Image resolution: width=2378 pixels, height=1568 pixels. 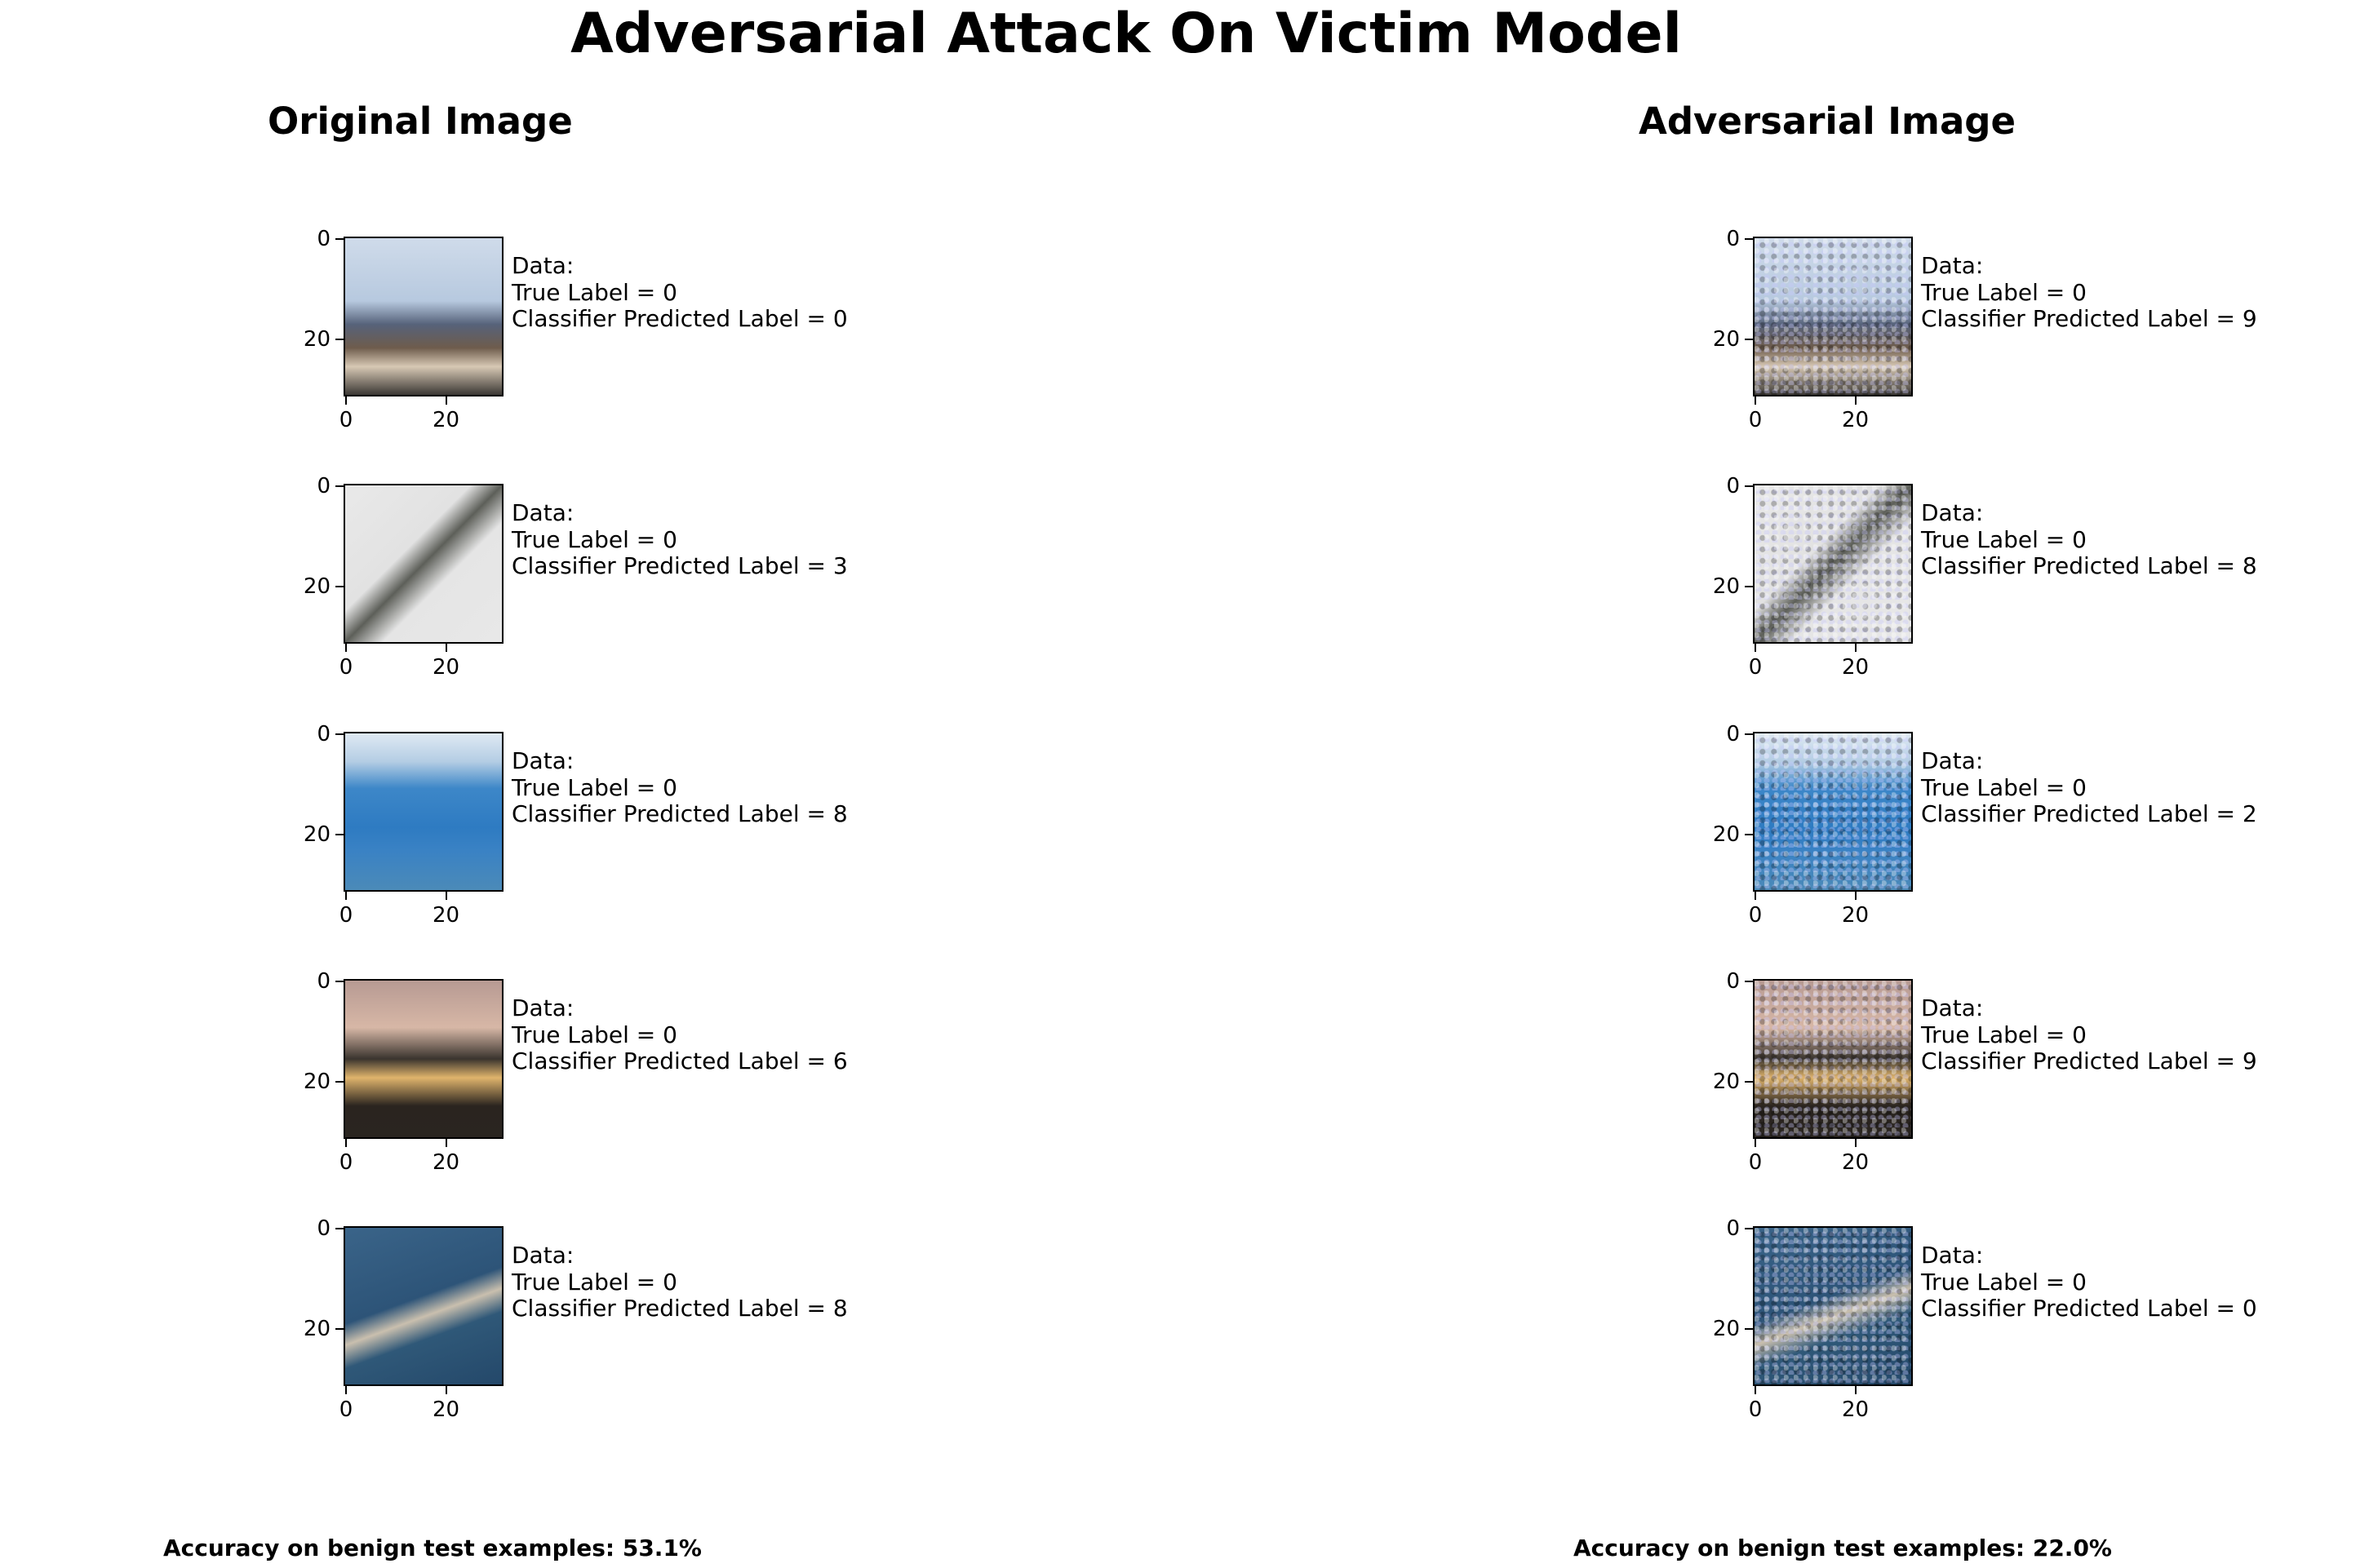 I want to click on predicted-label-text: Classifier Predicted Label = 2, so click(x=2089, y=813).